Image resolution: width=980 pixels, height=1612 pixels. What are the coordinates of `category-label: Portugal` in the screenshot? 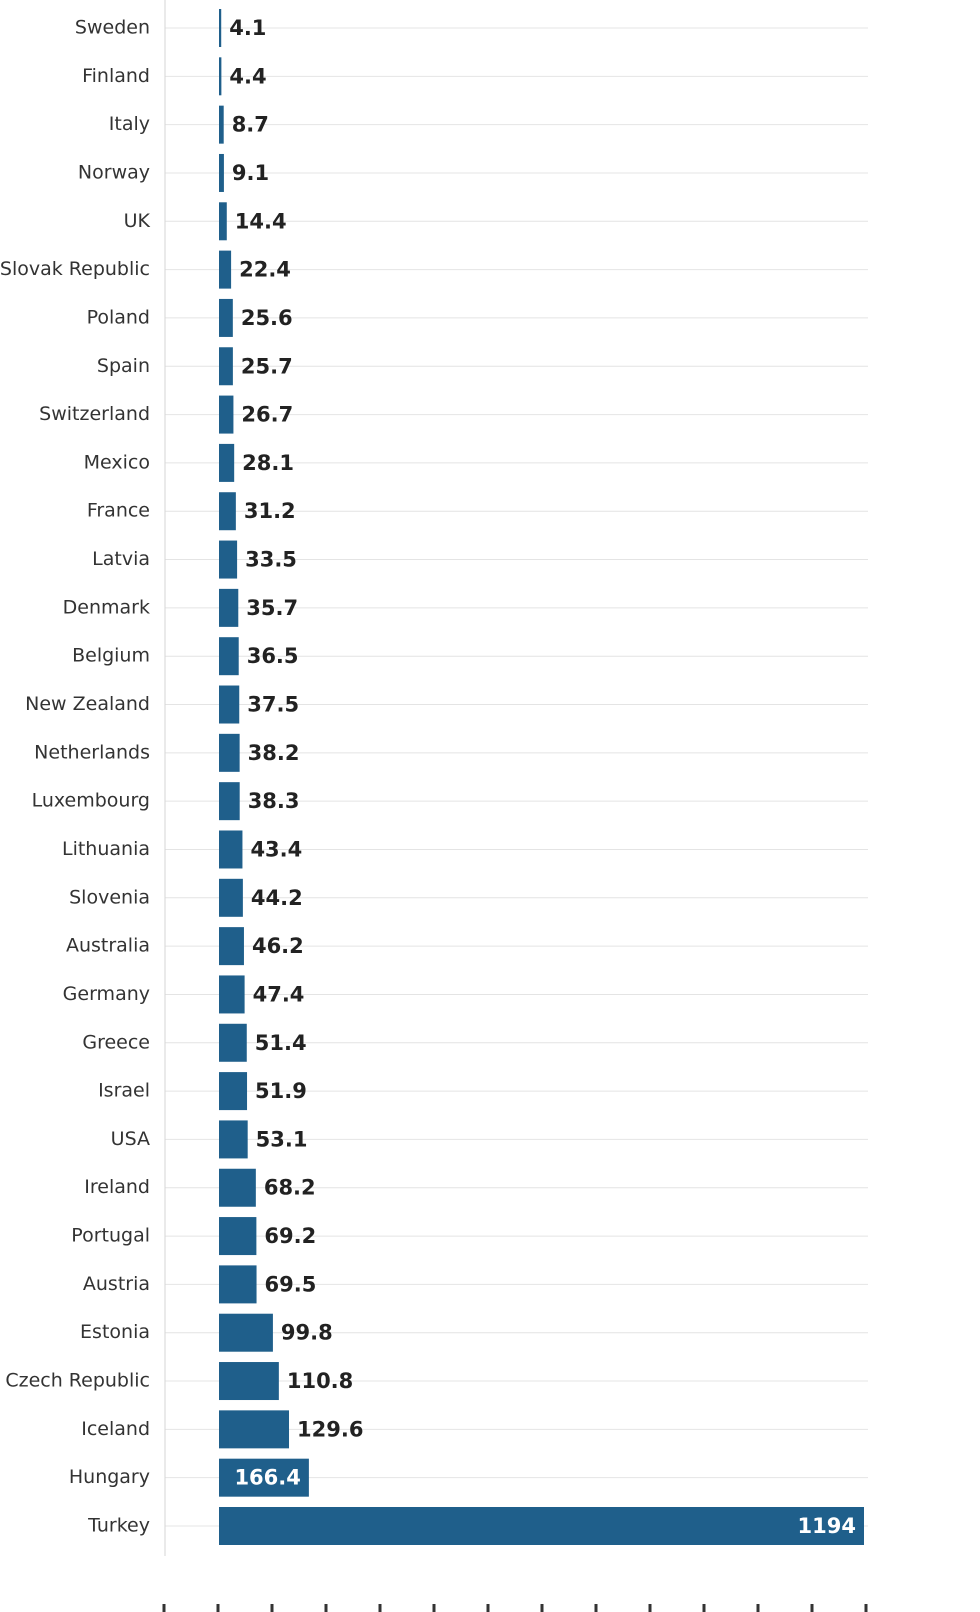 It's located at (110, 1236).